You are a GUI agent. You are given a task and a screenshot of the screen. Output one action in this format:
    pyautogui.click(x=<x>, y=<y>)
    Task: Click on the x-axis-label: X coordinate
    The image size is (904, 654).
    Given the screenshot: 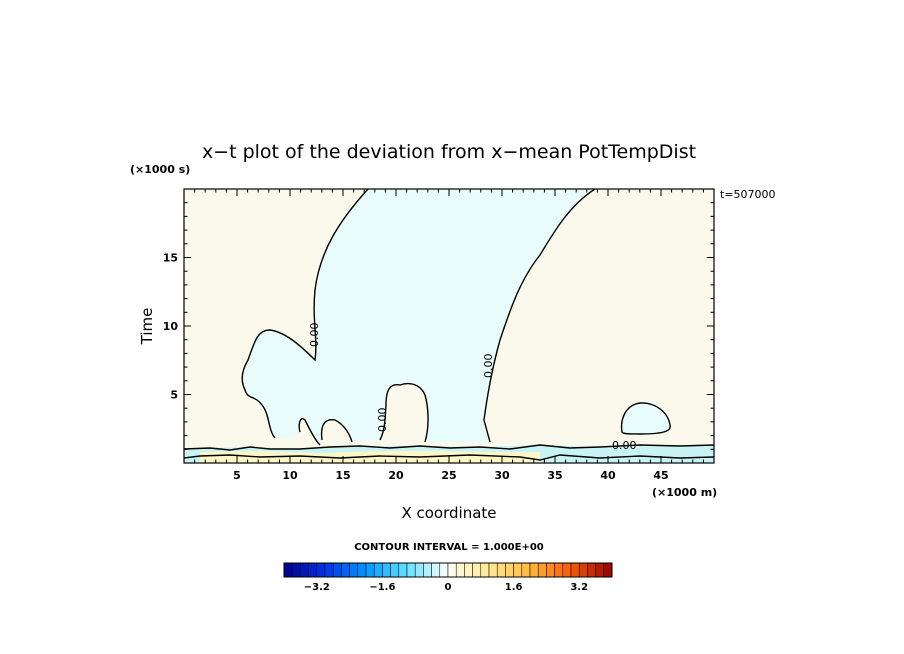 What is the action you would take?
    pyautogui.click(x=448, y=513)
    